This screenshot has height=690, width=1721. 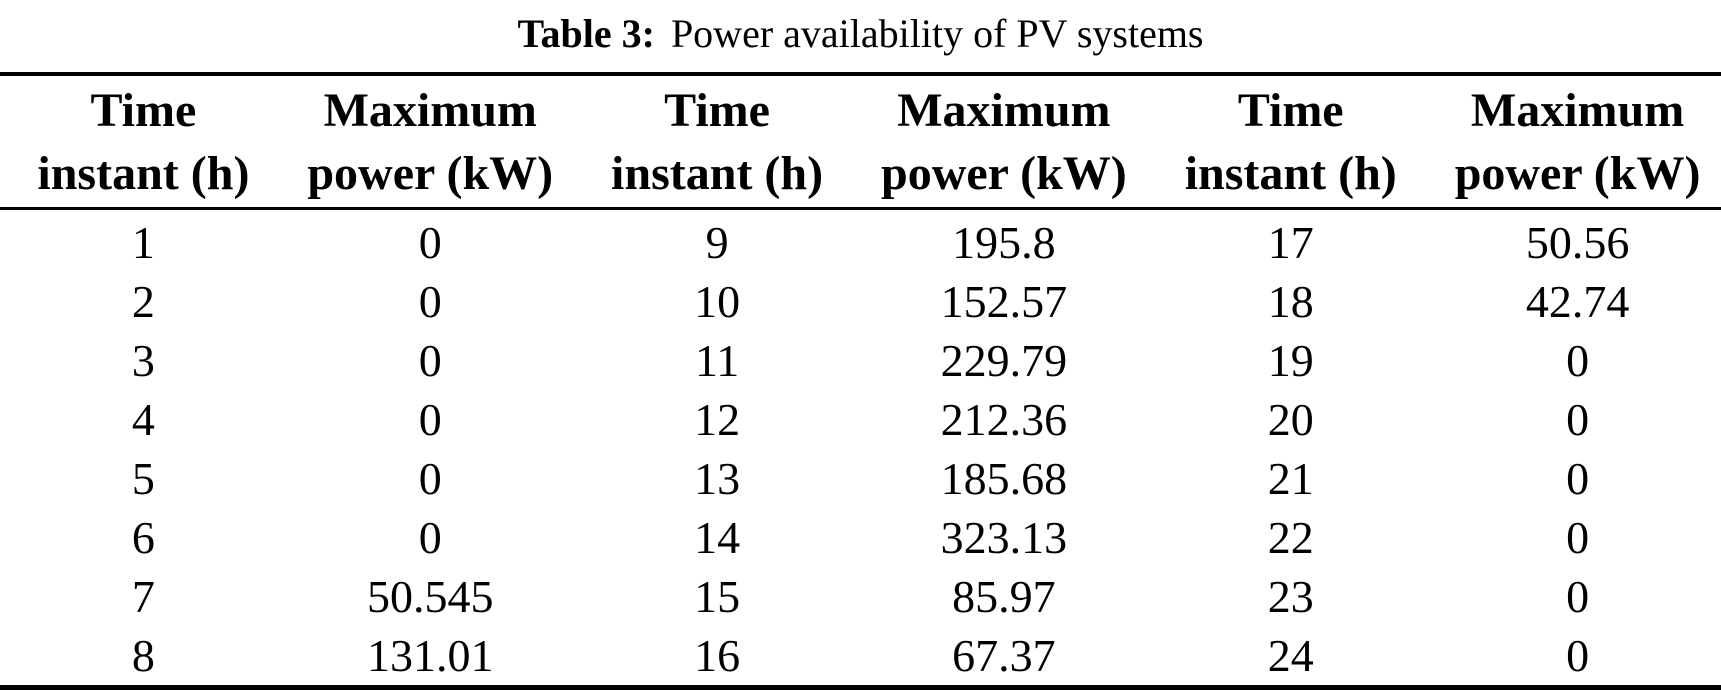 I want to click on cell-time-instant: 9, so click(x=717, y=242).